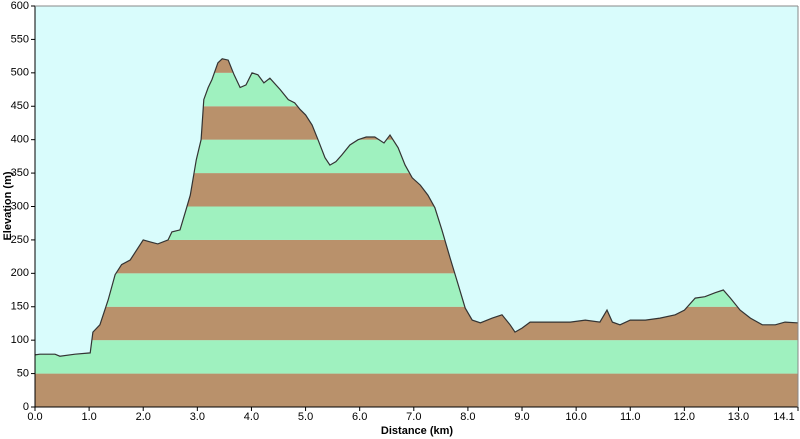 The height and width of the screenshot is (439, 800). What do you see at coordinates (26, 407) in the screenshot?
I see `y-tick-label: 0` at bounding box center [26, 407].